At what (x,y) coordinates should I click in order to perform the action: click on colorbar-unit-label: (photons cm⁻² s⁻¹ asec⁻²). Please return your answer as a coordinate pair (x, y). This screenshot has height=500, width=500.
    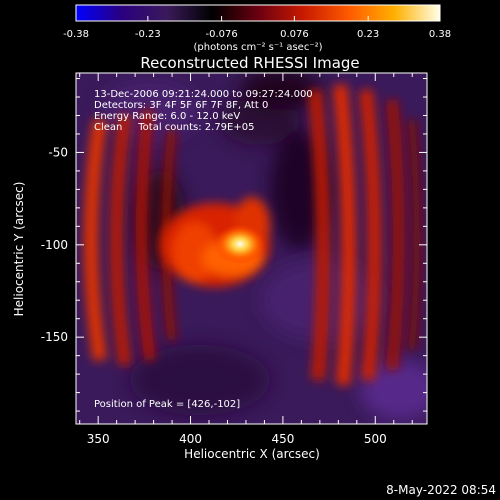
    Looking at the image, I should click on (257, 47).